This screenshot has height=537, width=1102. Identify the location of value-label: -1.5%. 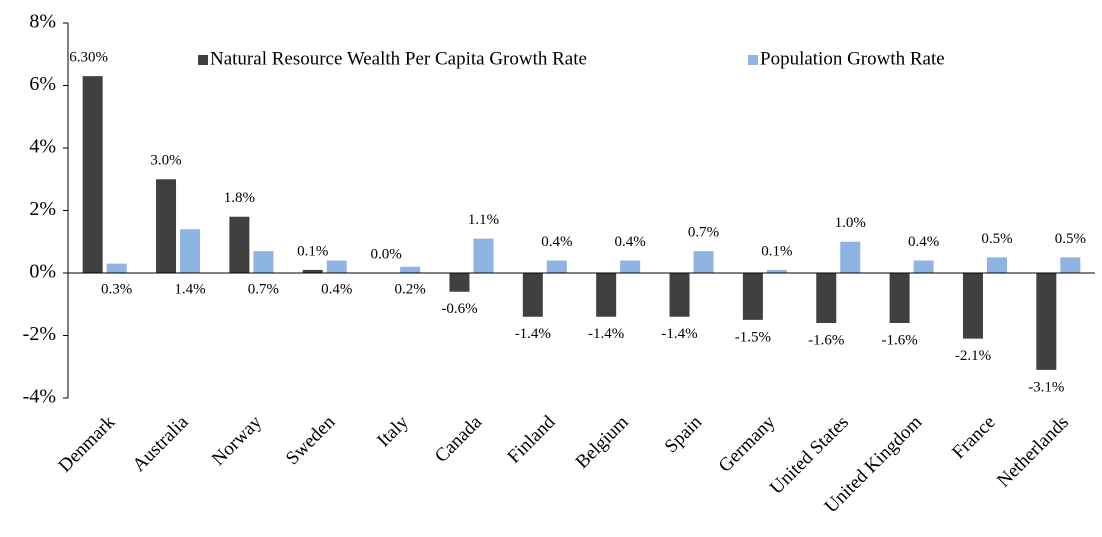
(753, 337).